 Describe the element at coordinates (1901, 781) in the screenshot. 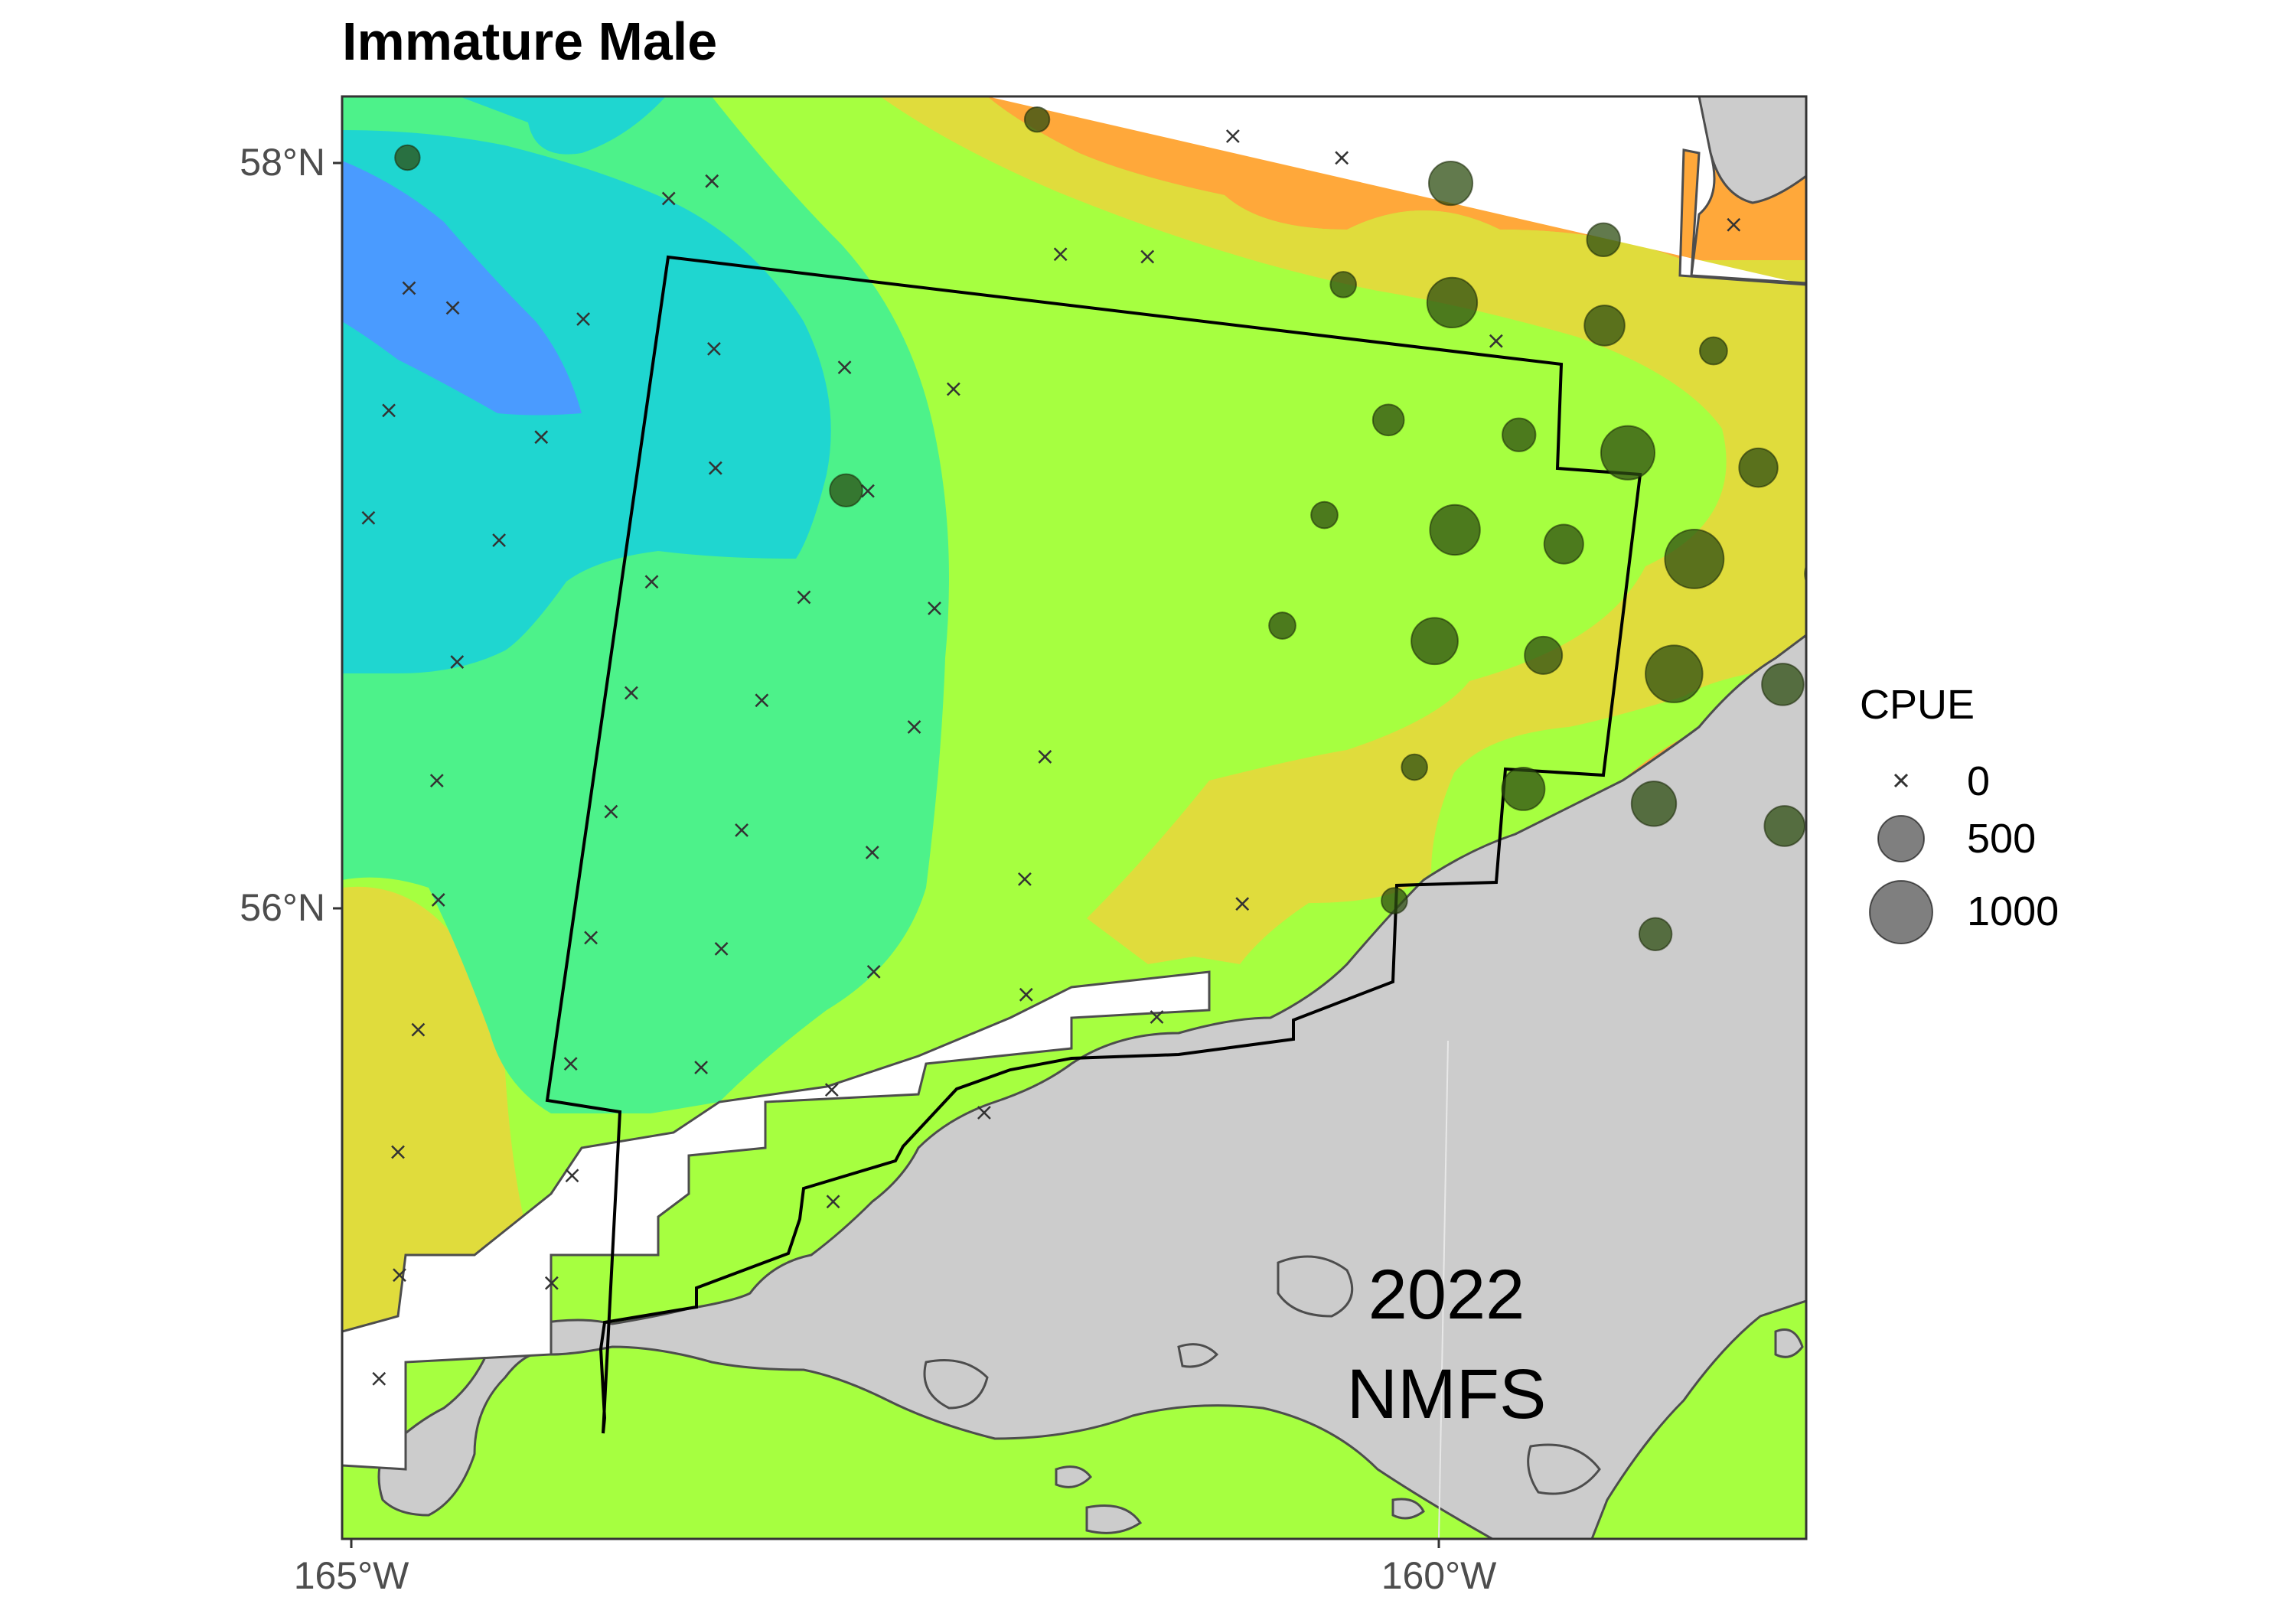

I see `legend-key-zero` at that location.